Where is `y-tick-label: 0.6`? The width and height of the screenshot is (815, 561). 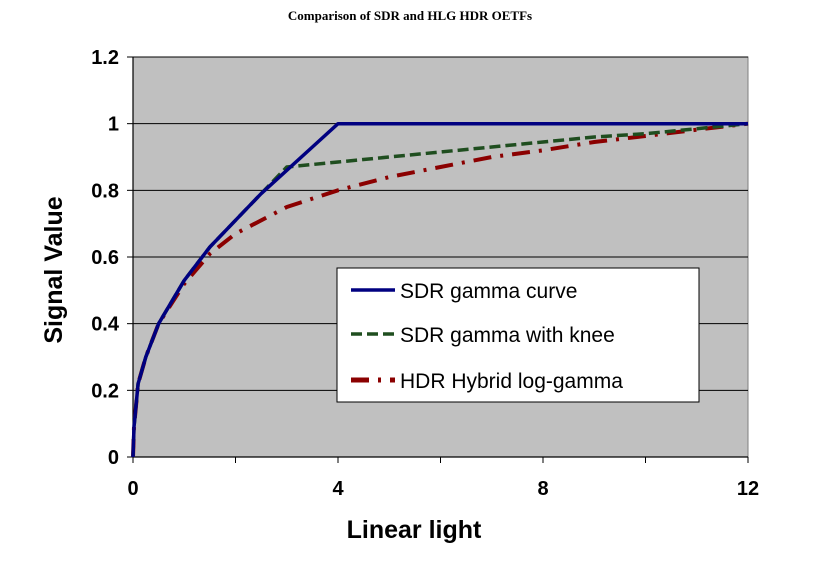 y-tick-label: 0.6 is located at coordinates (105, 258).